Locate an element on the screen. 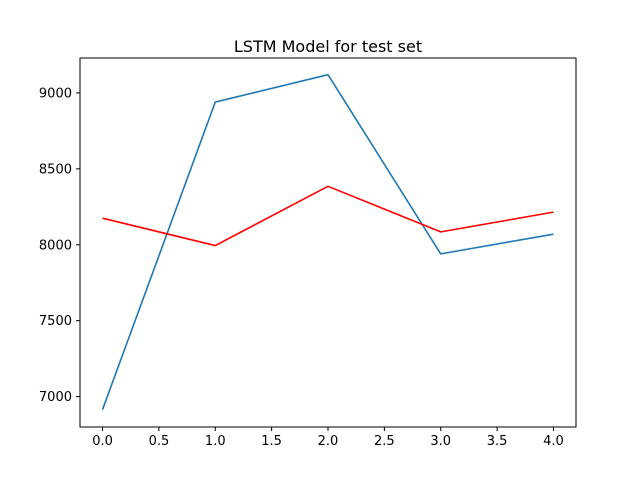  x-tick-label: 2.5 is located at coordinates (384, 441).